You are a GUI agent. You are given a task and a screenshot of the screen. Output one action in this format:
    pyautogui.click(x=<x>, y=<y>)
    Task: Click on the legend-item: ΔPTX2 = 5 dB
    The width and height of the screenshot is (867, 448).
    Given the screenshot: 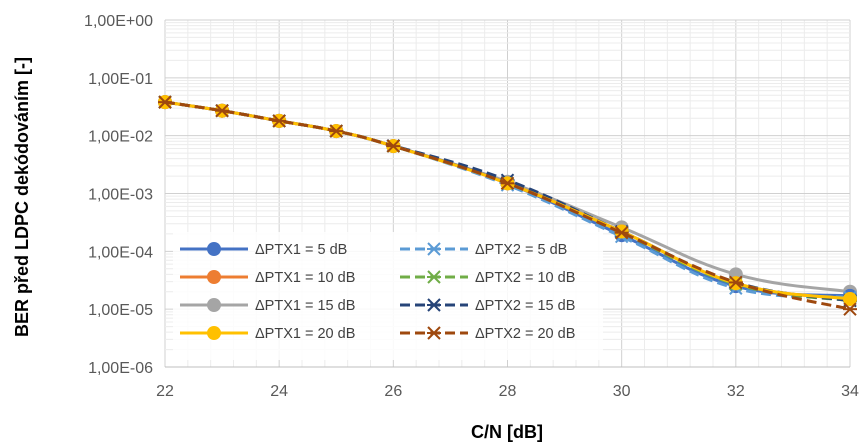 What is the action you would take?
    pyautogui.click(x=483, y=250)
    